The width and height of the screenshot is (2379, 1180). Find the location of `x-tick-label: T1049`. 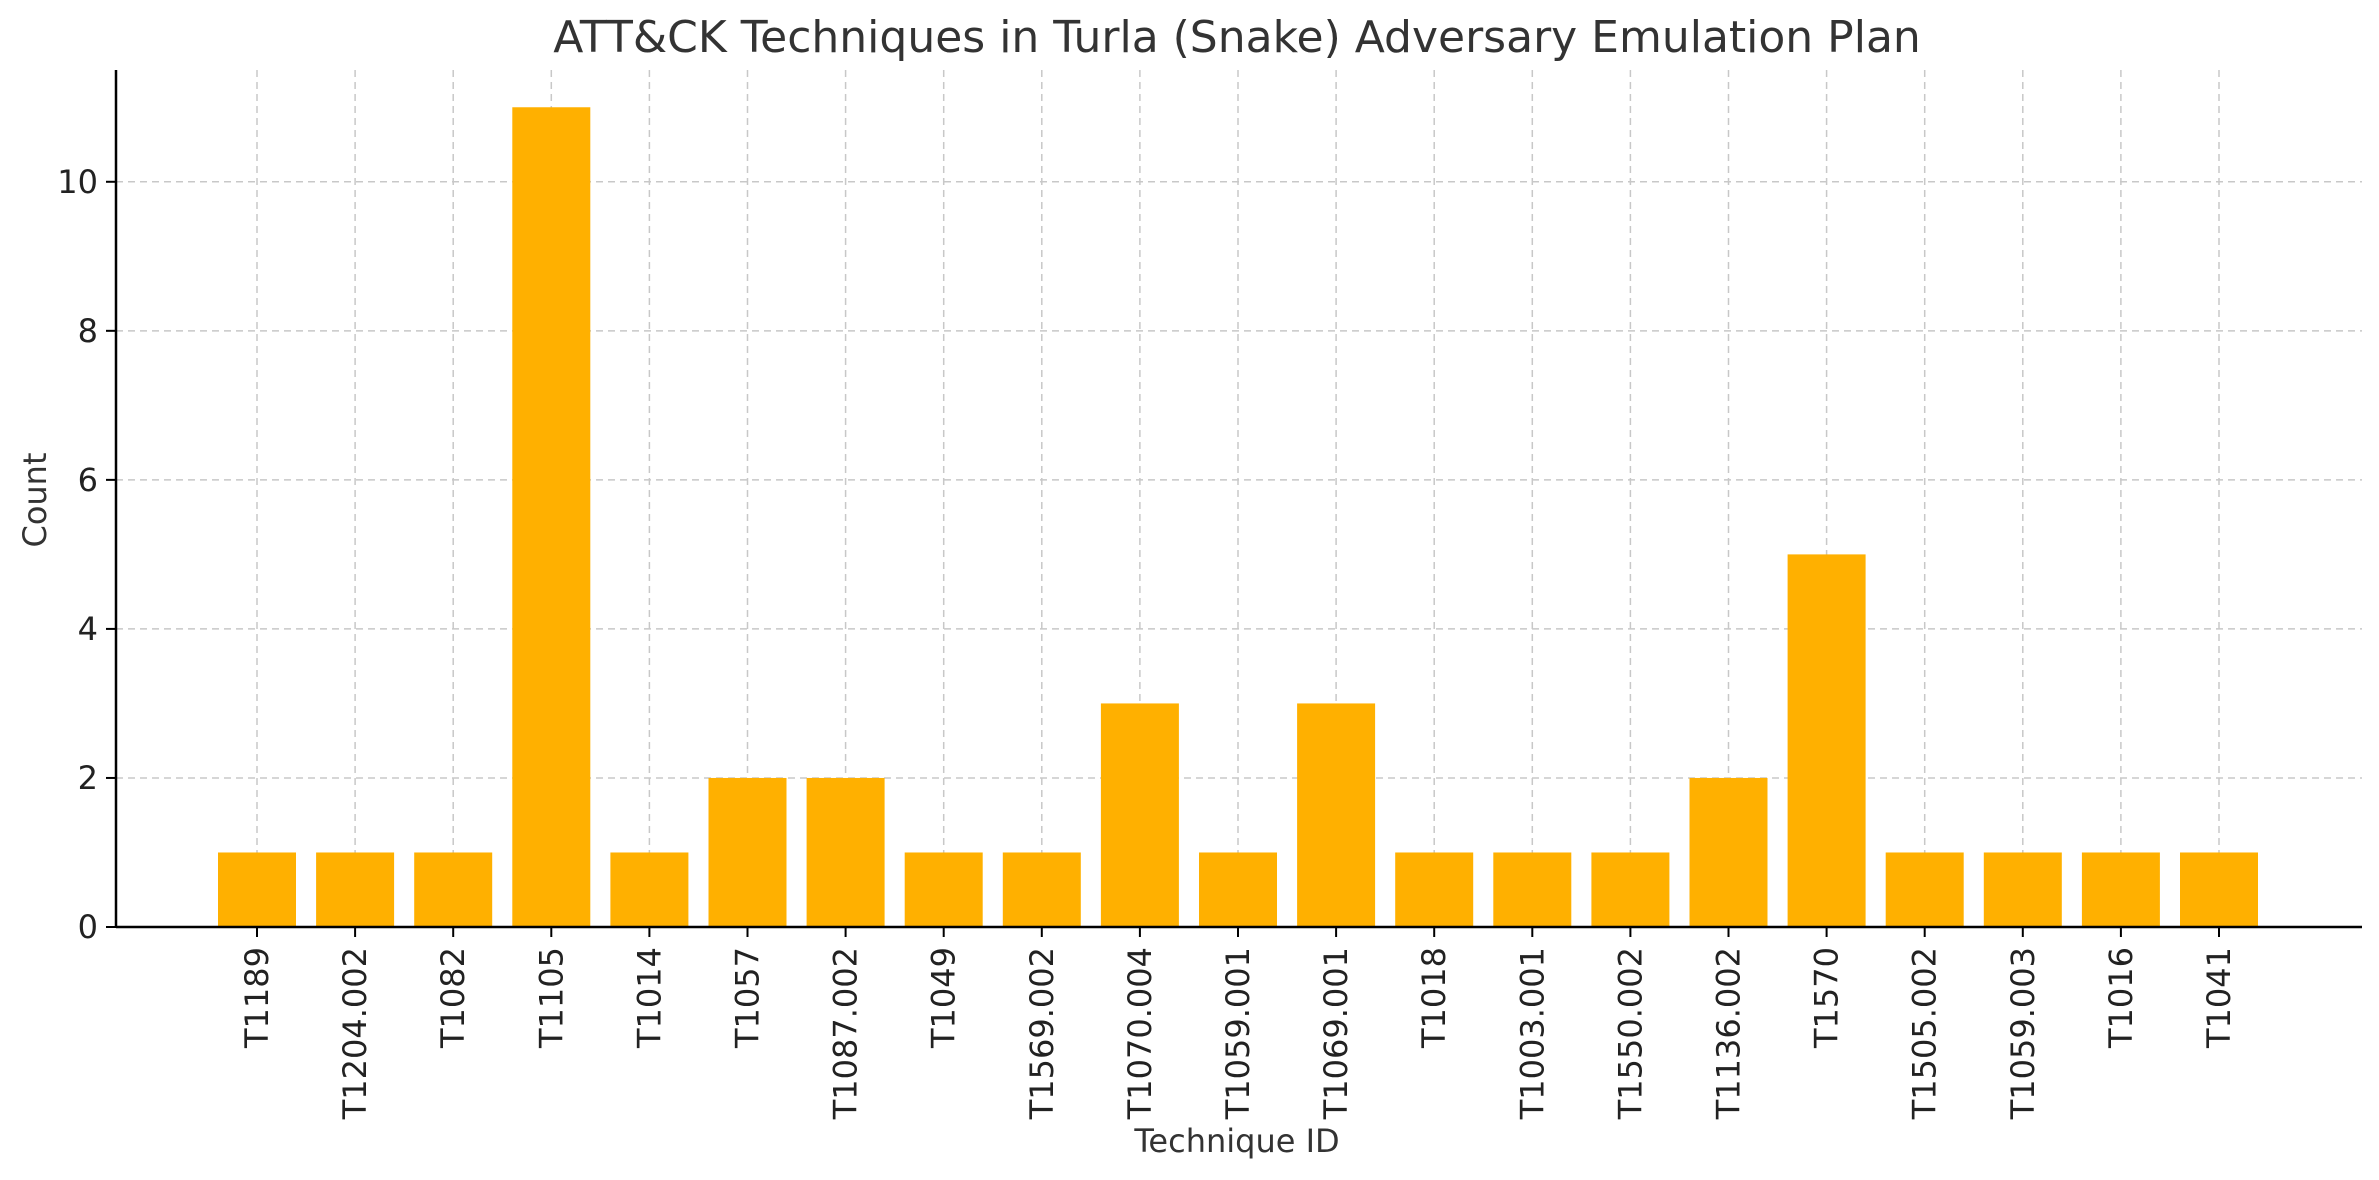

x-tick-label: T1049 is located at coordinates (944, 998).